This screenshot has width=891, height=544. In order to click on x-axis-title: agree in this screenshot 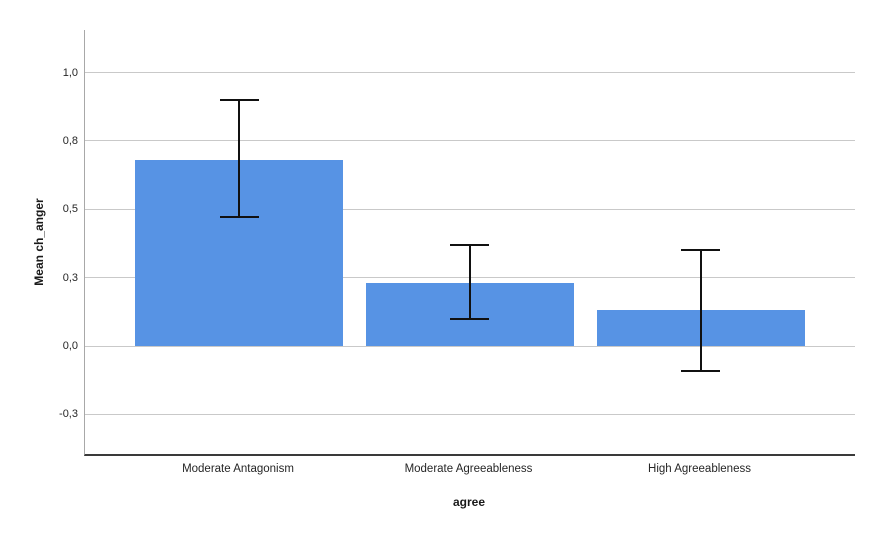, I will do `click(469, 502)`.